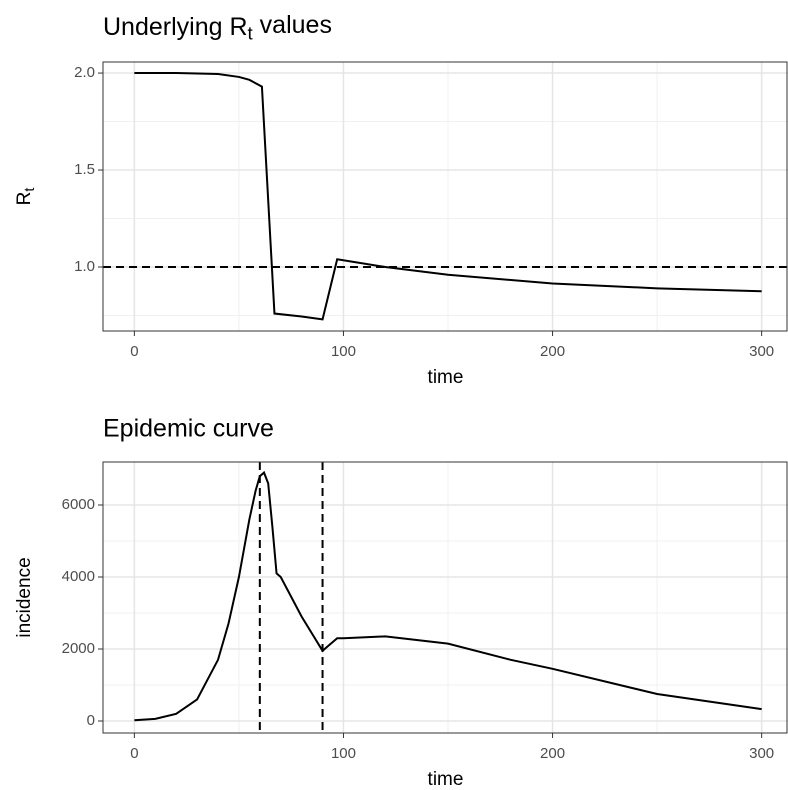  Describe the element at coordinates (78, 648) in the screenshot. I see `y-tick-label: 2000` at that location.